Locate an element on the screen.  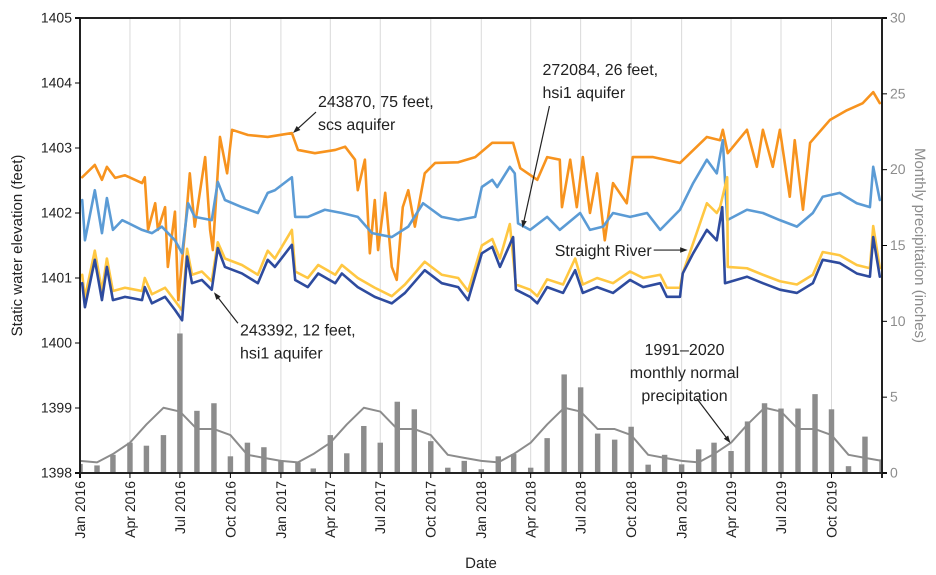
y-tick-label: 1399 is located at coordinates (56, 407).